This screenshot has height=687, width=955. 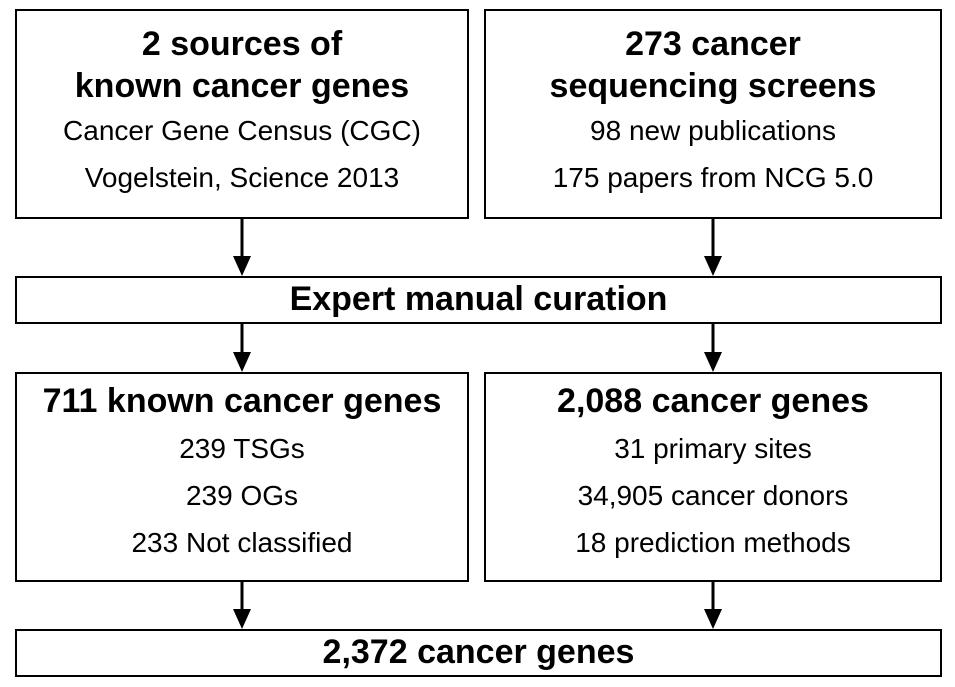 I want to click on arrowhead-screens, so click(x=713, y=266).